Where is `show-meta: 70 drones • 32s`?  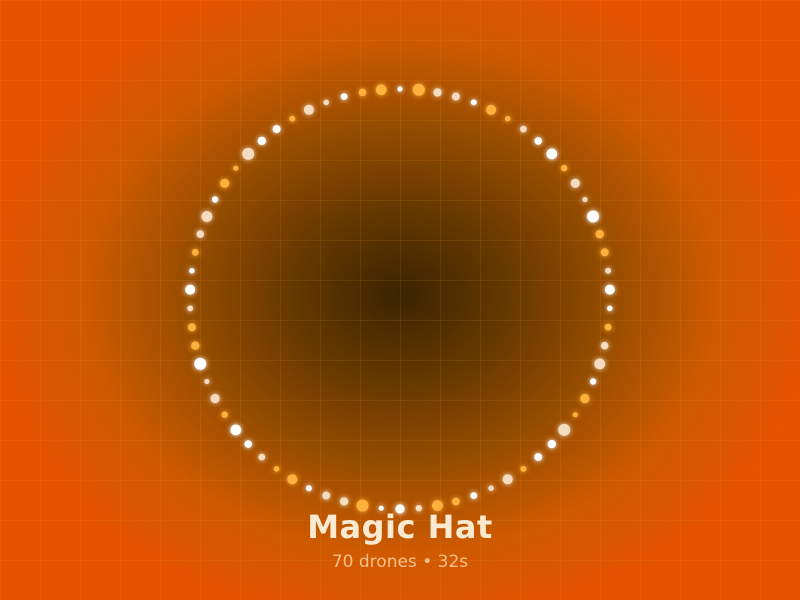
show-meta: 70 drones • 32s is located at coordinates (400, 562).